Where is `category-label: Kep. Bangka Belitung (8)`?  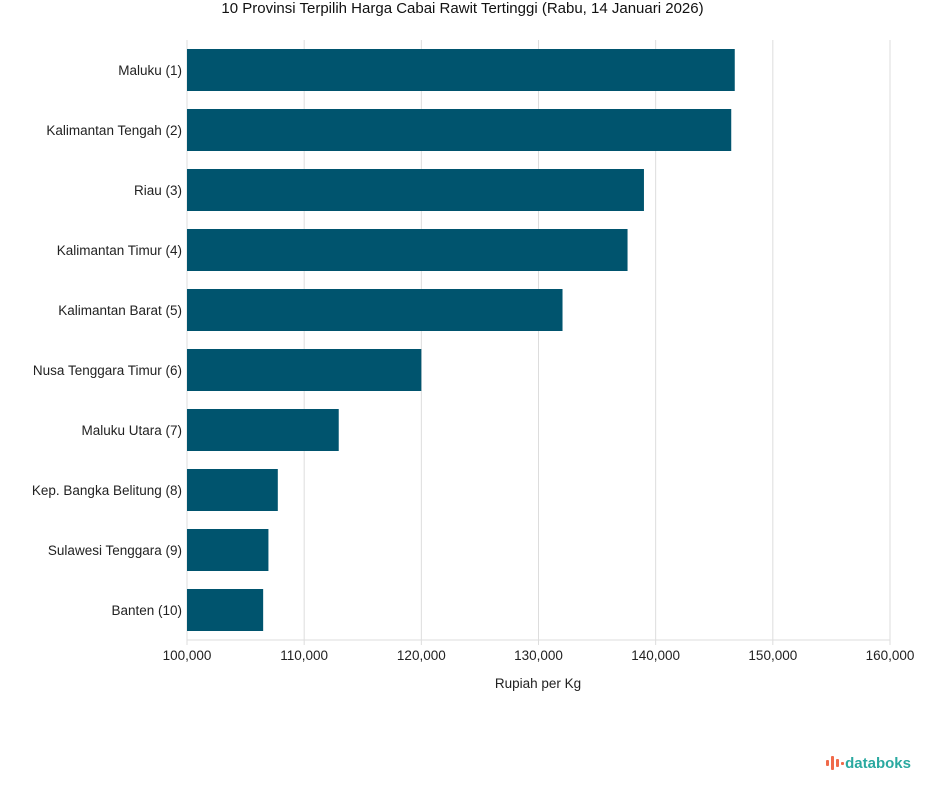
category-label: Kep. Bangka Belitung (8) is located at coordinates (107, 490).